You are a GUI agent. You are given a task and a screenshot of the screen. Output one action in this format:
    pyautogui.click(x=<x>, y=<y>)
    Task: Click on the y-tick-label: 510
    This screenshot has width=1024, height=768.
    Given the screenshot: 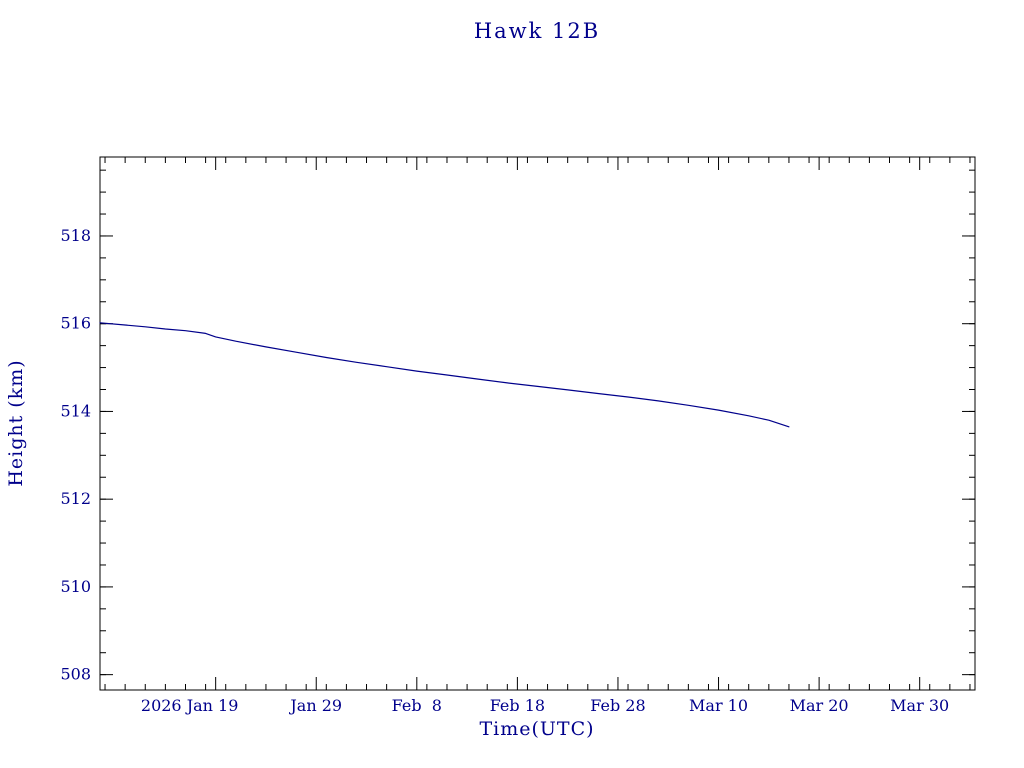 What is the action you would take?
    pyautogui.click(x=75, y=586)
    